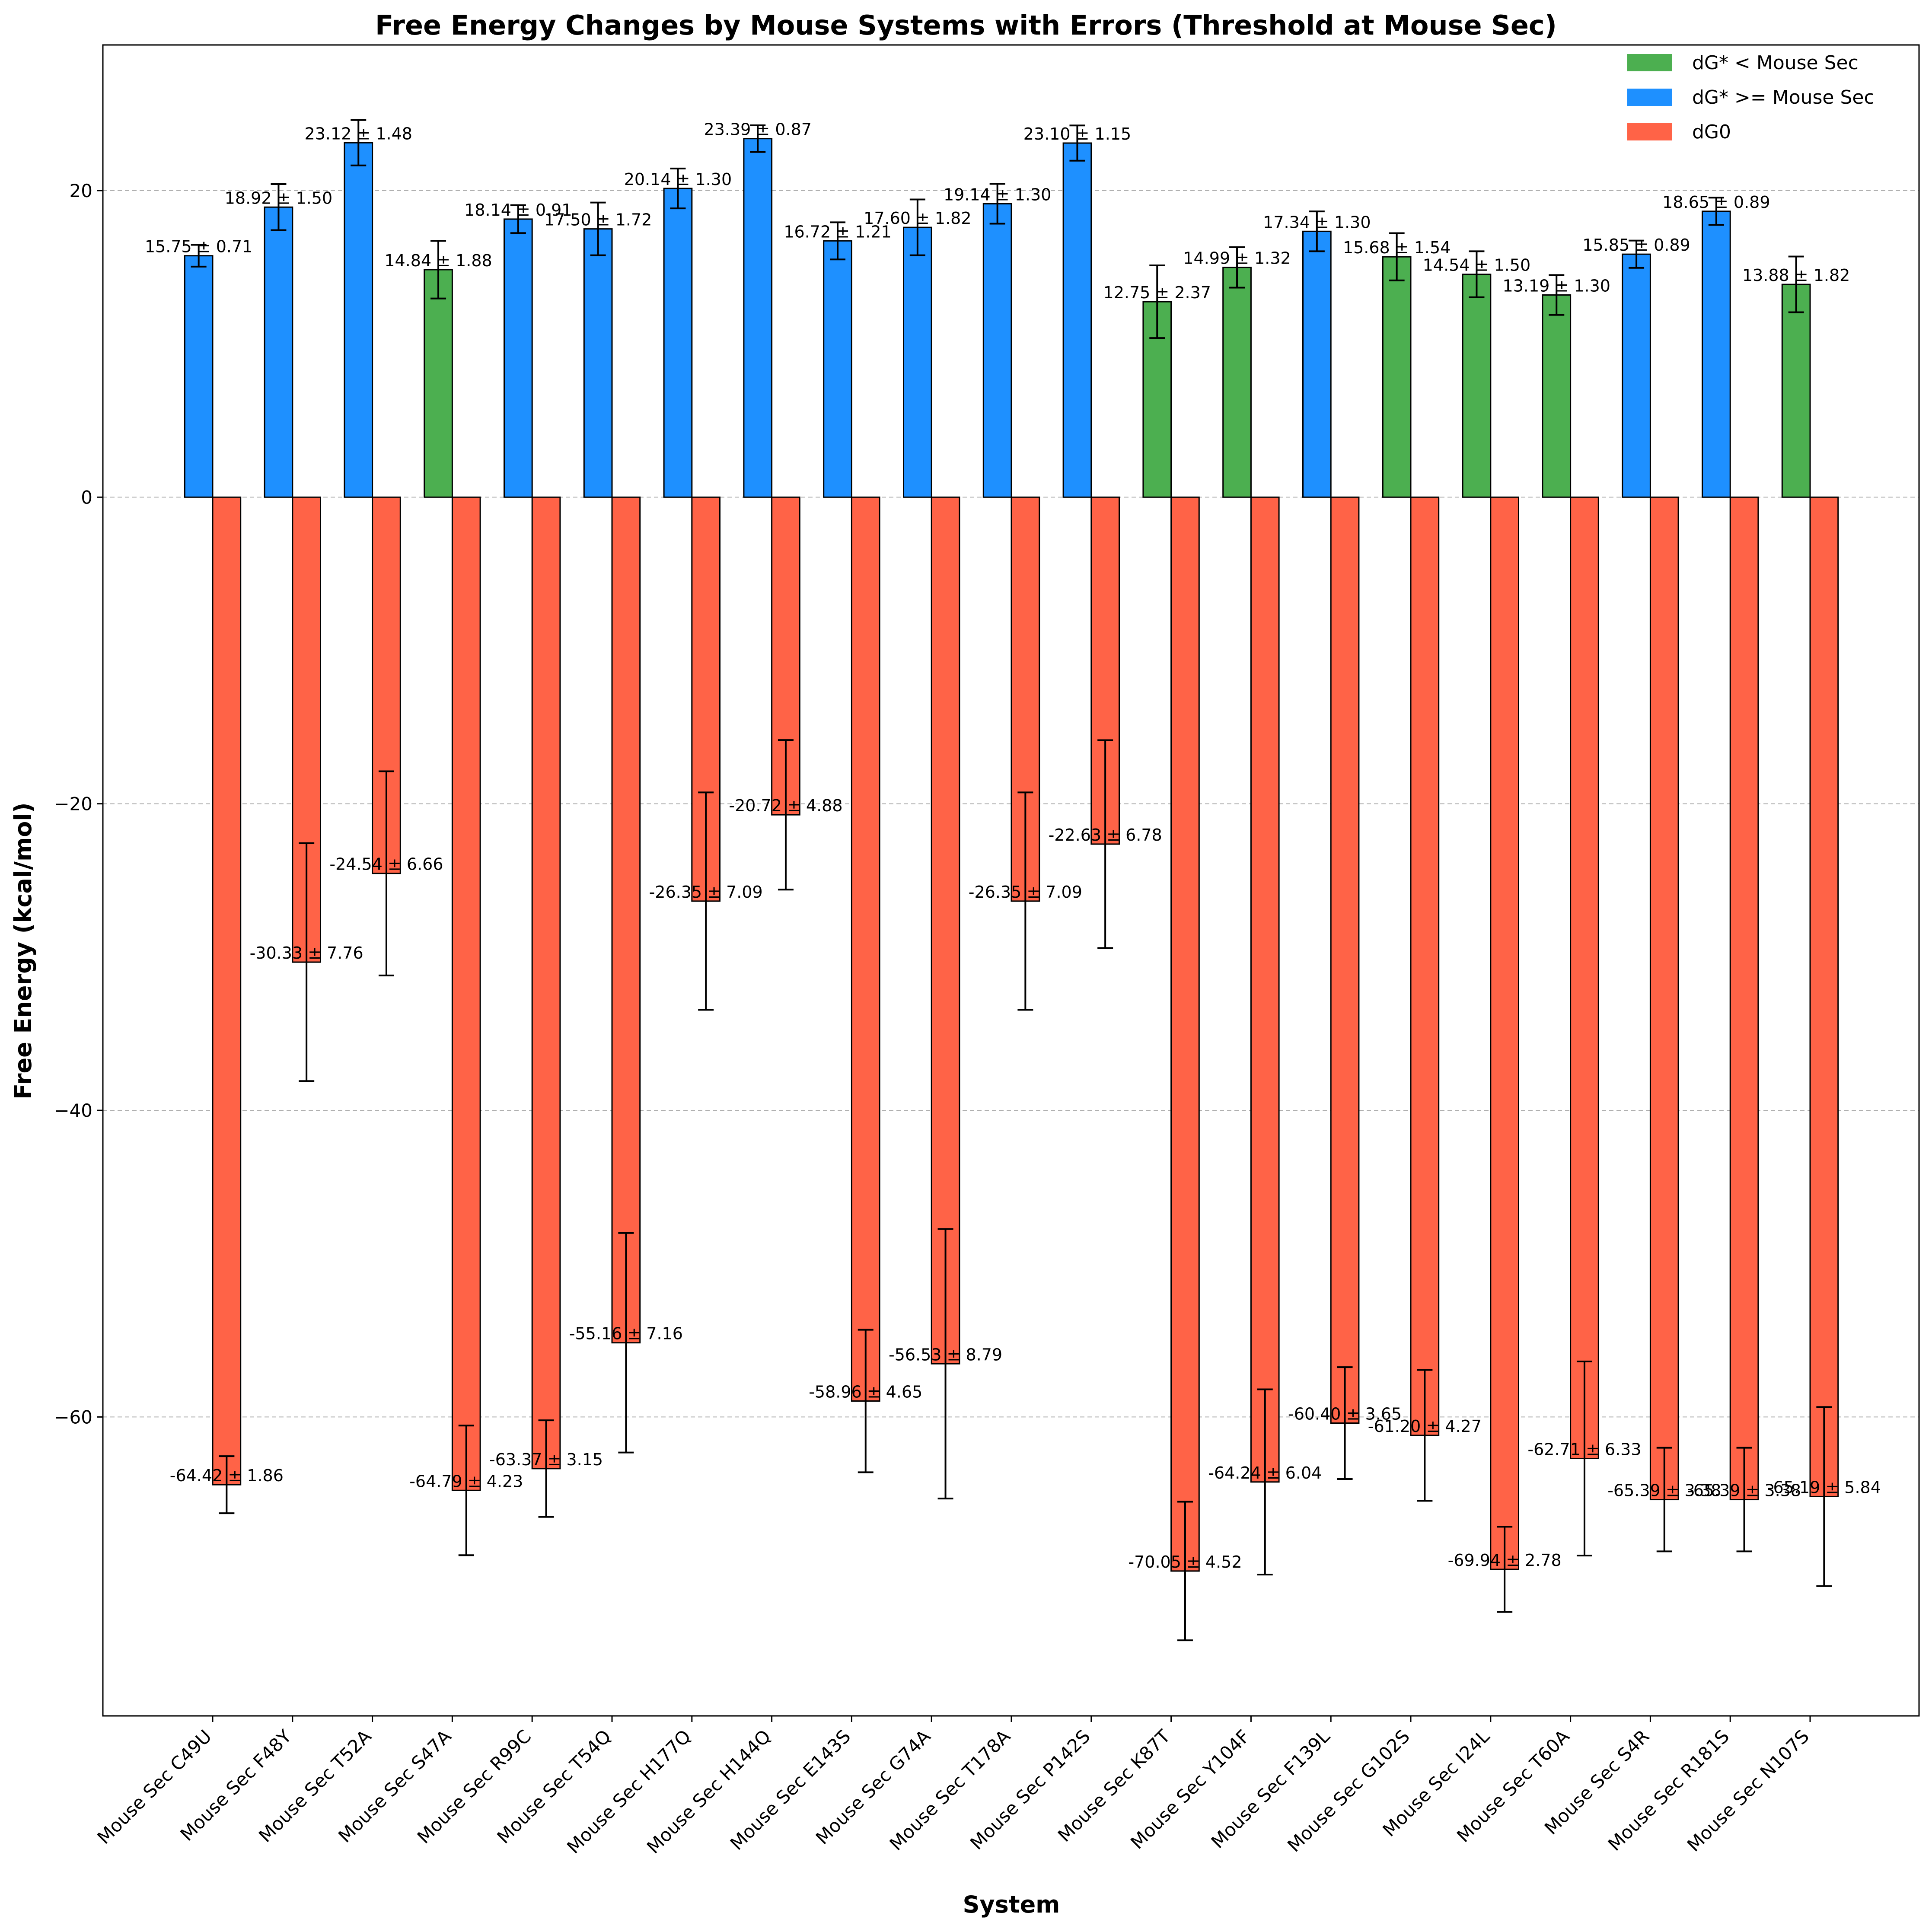  Describe the element at coordinates (1505, 1560) in the screenshot. I see `dg0-value-label: -69.94 ± 2.78` at that location.